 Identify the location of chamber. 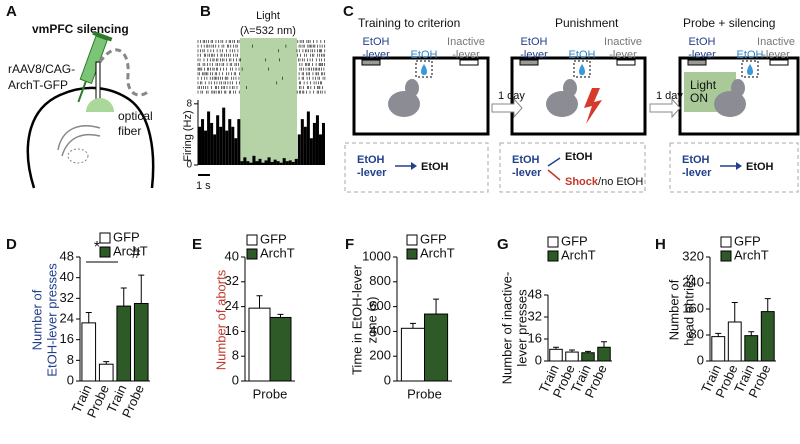
(421, 96).